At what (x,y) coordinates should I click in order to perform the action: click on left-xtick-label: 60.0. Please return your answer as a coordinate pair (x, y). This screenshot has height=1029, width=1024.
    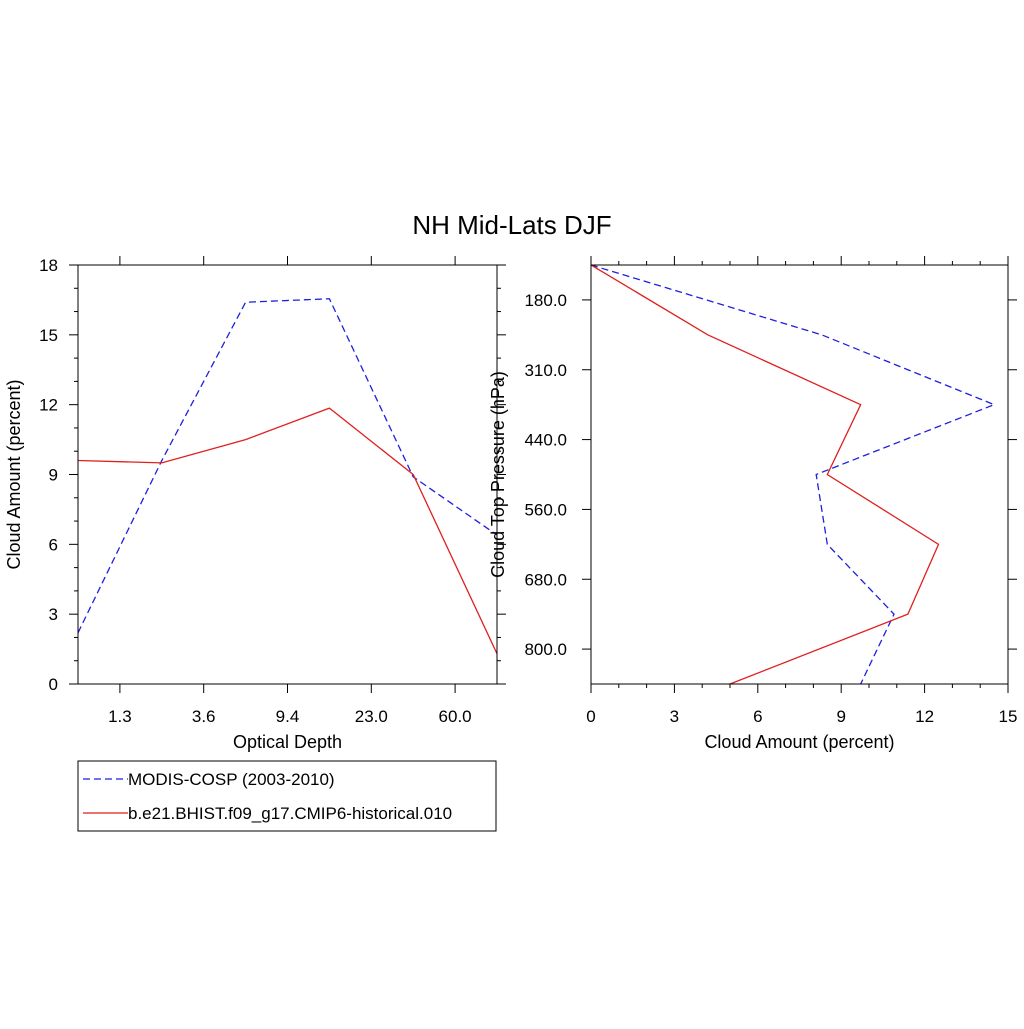
    Looking at the image, I should click on (455, 716).